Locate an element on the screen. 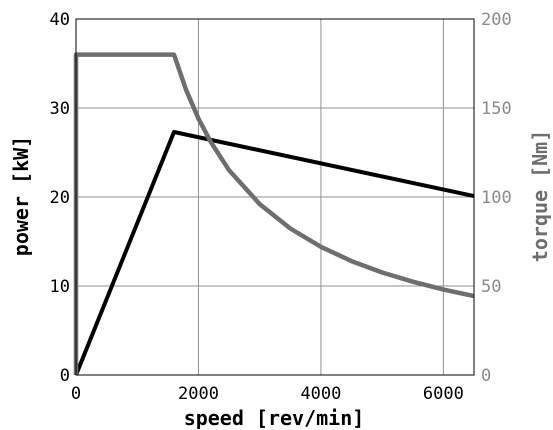  y-left-tick-label: 20 is located at coordinates (60, 198).